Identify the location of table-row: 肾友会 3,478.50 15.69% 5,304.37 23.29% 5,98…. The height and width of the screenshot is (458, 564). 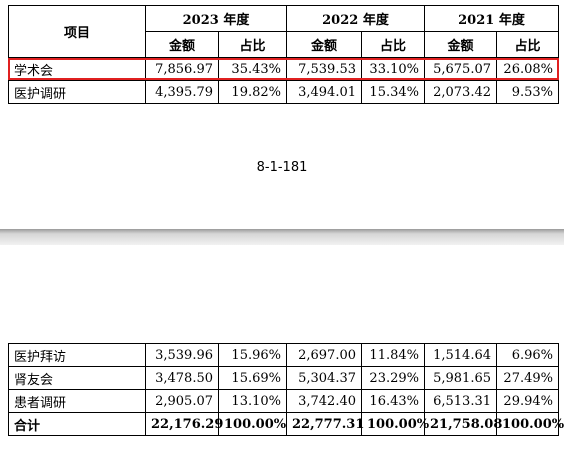
(283, 378).